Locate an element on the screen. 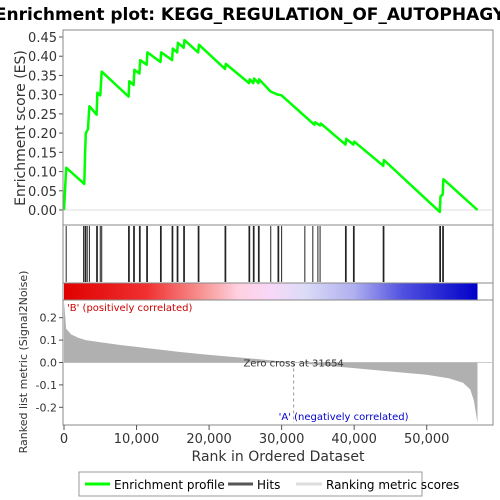 This screenshot has height=500, width=500. zero-cross-label: Zero cross at 31654 is located at coordinates (293, 364).